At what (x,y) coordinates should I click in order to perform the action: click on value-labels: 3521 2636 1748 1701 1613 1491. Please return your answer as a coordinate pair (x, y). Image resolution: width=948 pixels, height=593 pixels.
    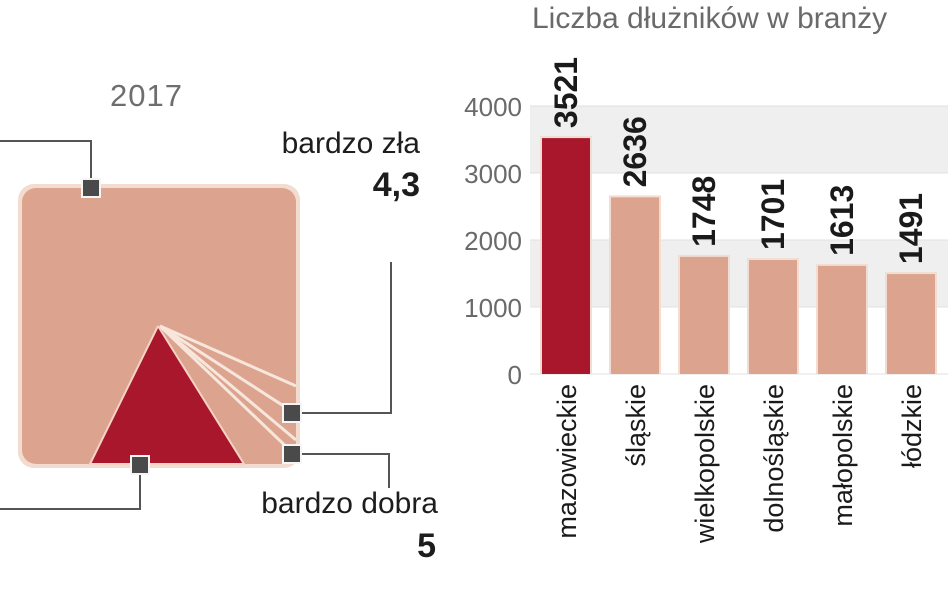
    Looking at the image, I should click on (738, 160).